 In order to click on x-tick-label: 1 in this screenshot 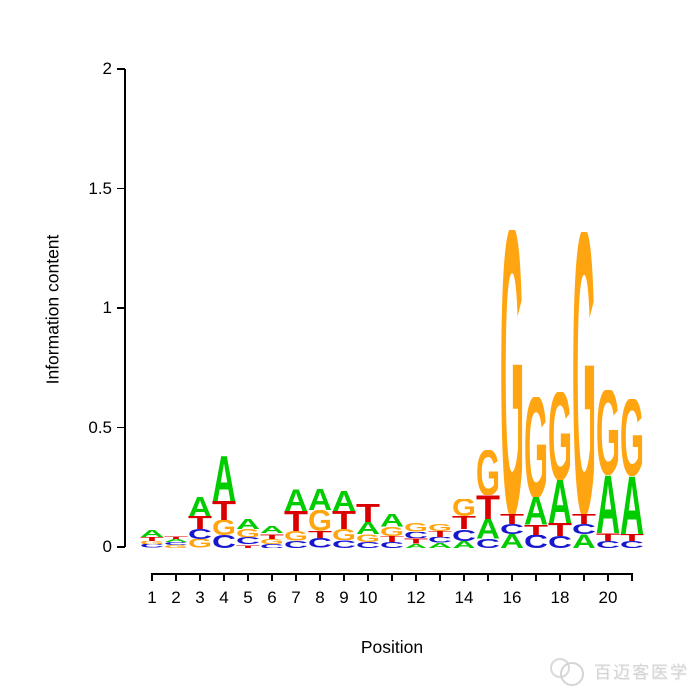, I will do `click(152, 597)`.